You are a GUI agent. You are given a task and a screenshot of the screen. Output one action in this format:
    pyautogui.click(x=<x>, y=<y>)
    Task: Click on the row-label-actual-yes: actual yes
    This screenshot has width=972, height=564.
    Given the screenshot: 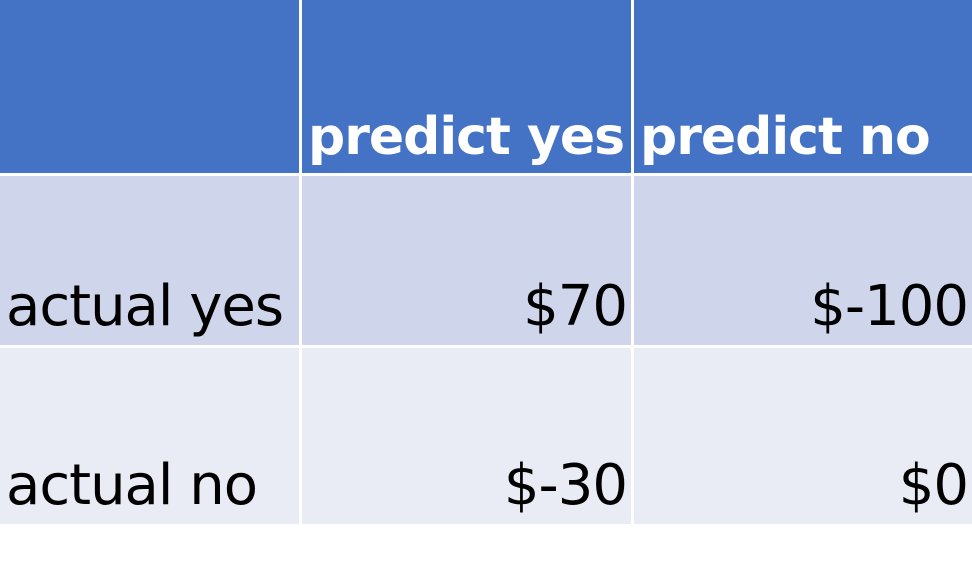 What is the action you would take?
    pyautogui.click(x=151, y=262)
    